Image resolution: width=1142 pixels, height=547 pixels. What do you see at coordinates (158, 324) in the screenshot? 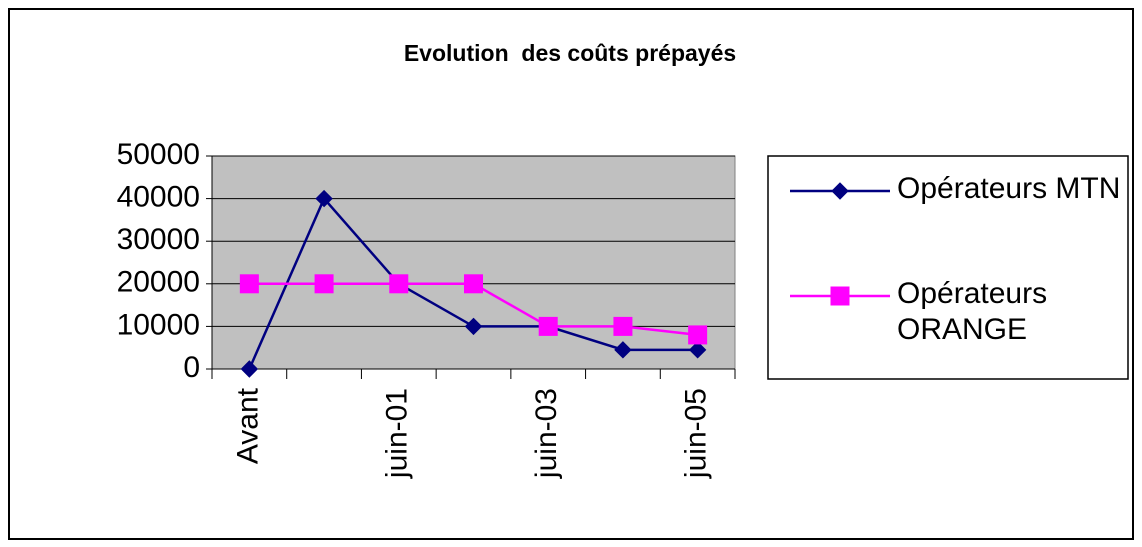
I see `y-tick-label: 10000` at bounding box center [158, 324].